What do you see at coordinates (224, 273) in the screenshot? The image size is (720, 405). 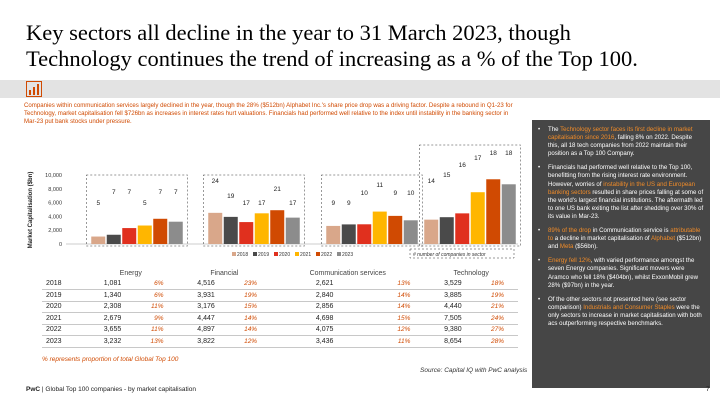 I see `col-header-financial: Financial` at bounding box center [224, 273].